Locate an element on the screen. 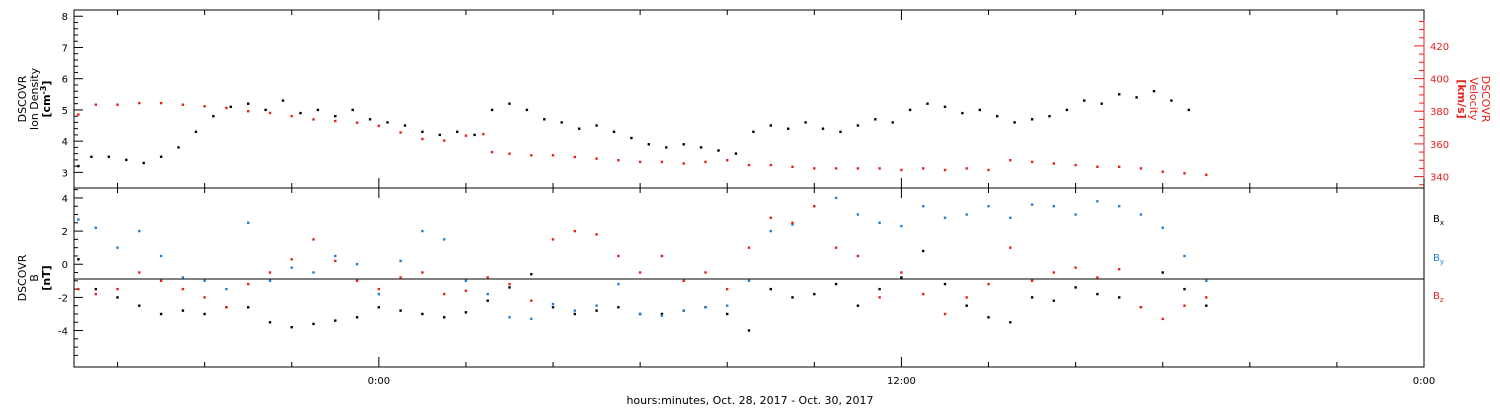 The width and height of the screenshot is (1500, 410). legend-bz: Bz is located at coordinates (1438, 297).